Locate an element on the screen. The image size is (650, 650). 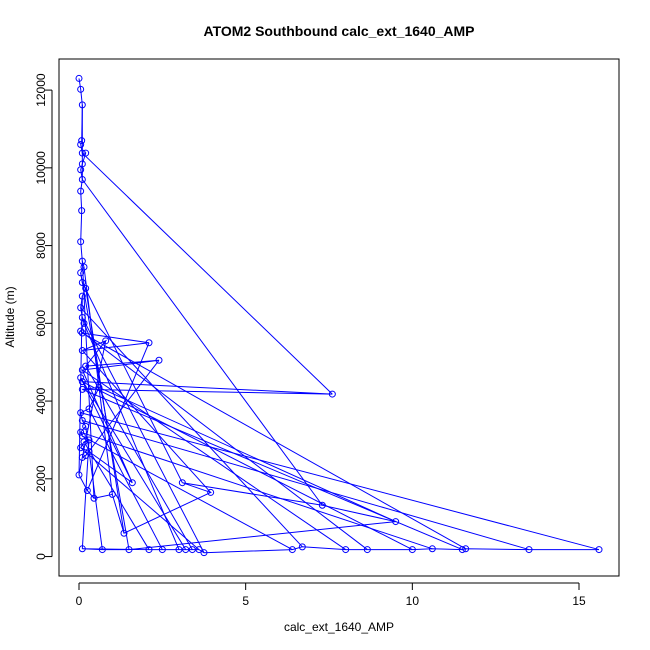
y-tick-label: 10000 is located at coordinates (41, 168).